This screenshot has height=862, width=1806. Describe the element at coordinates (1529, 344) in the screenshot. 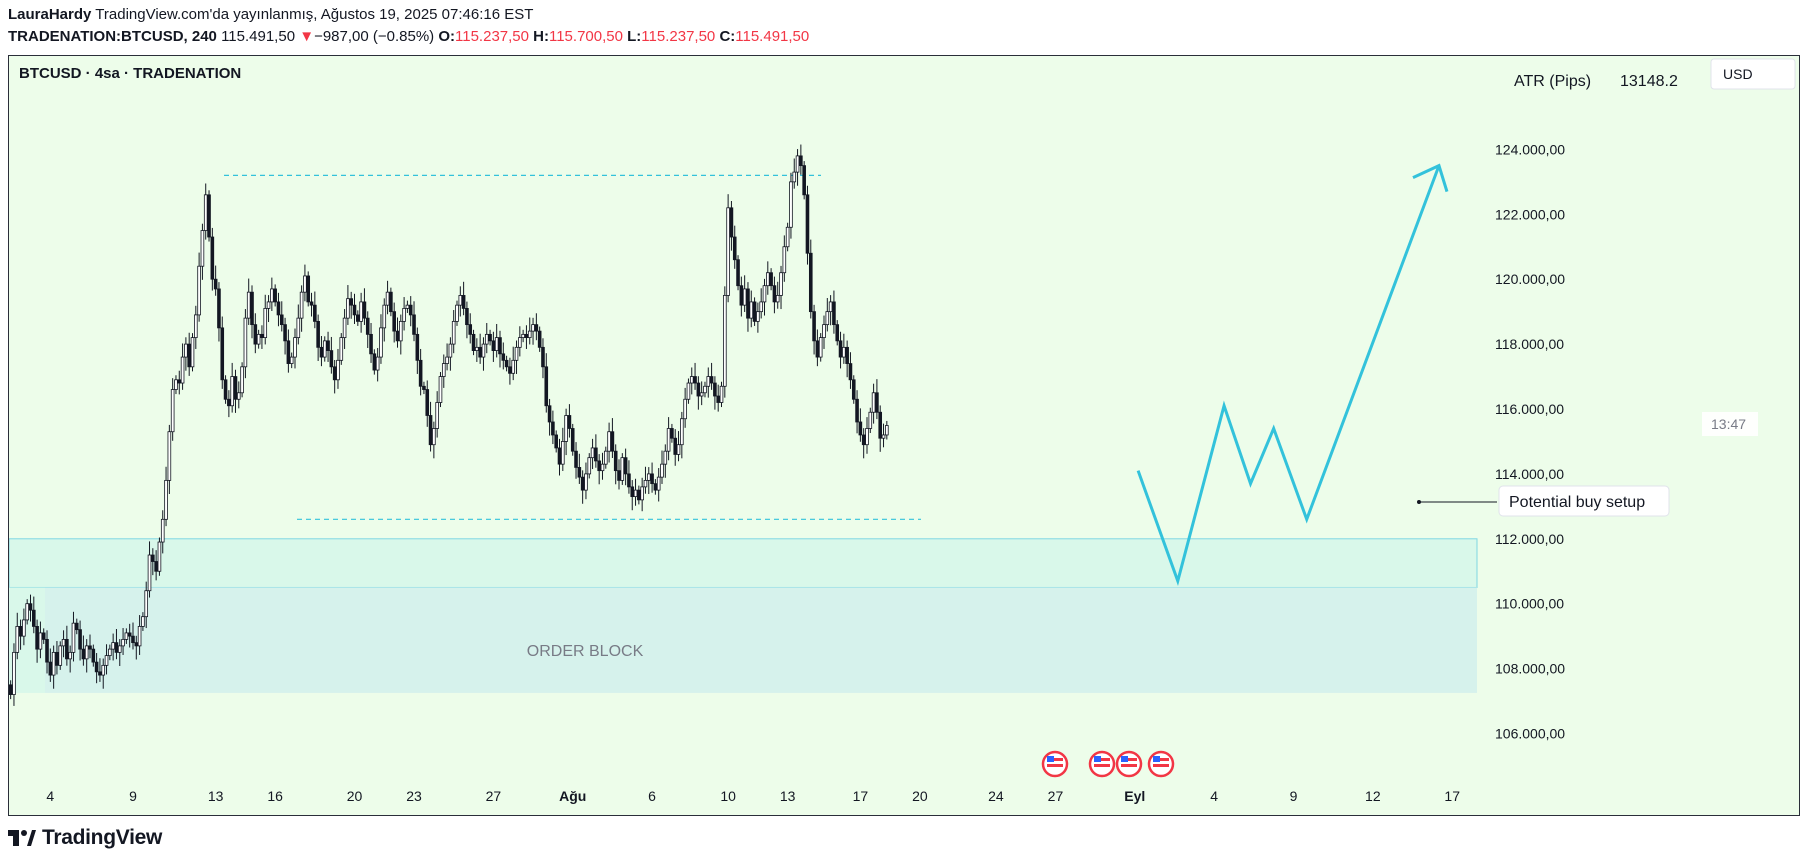

I see `y-tick-label: 118.000,00` at that location.